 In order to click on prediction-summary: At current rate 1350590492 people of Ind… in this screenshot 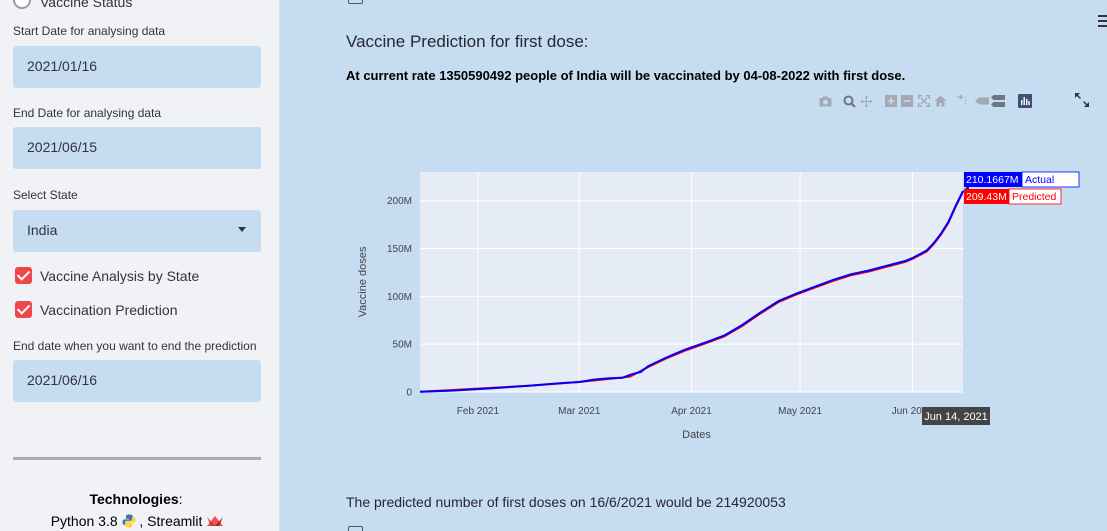, I will do `click(626, 75)`.